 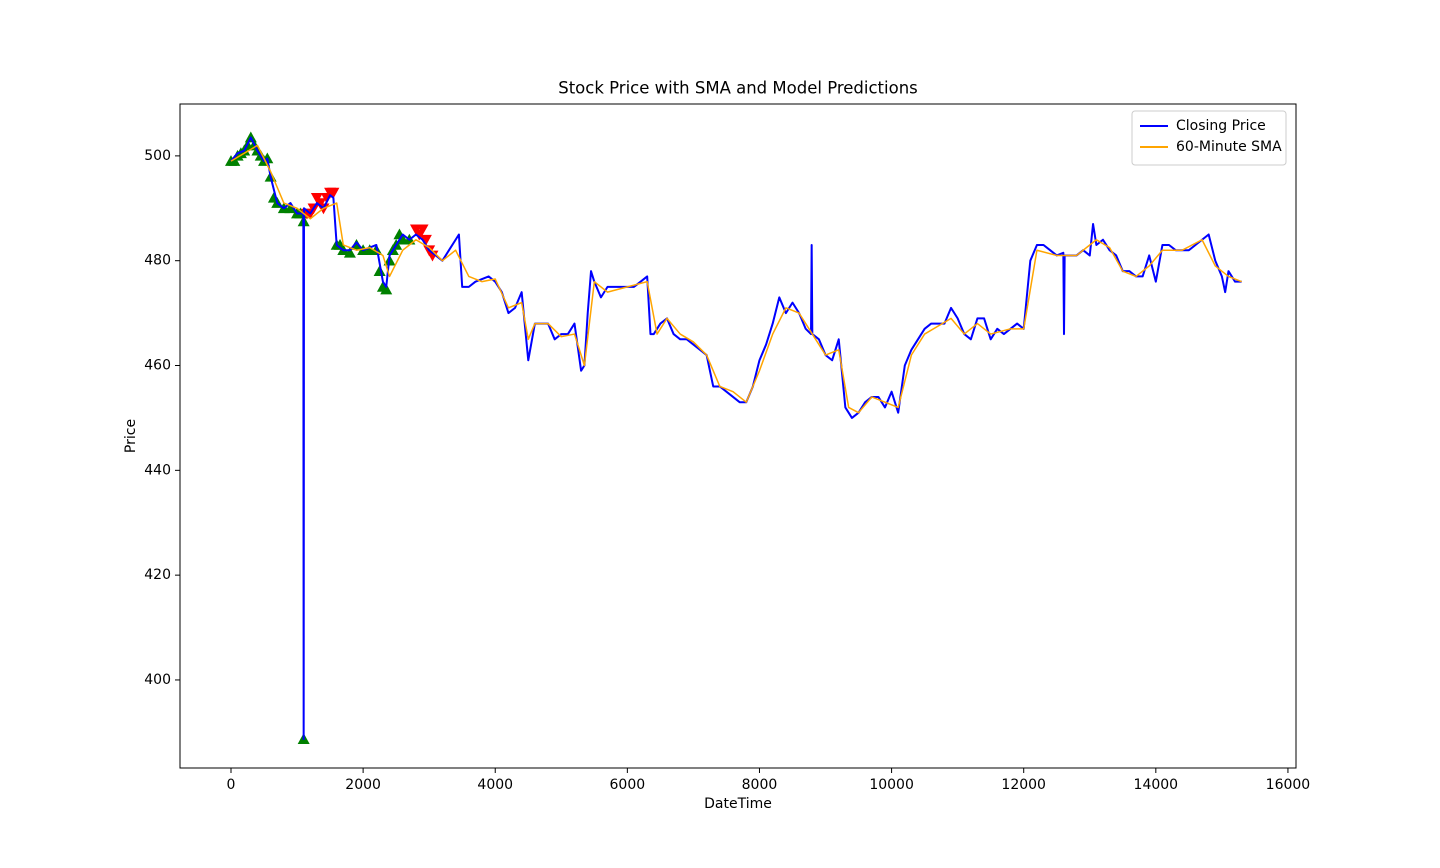 I want to click on x-tick-label: 12000, so click(x=1023, y=785).